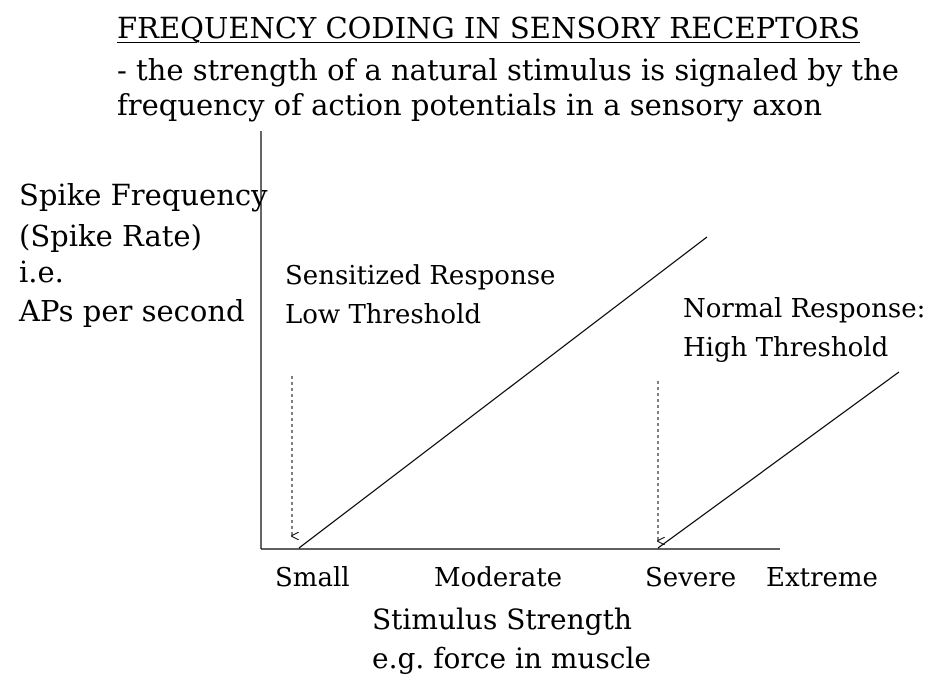 The image size is (935, 683). What do you see at coordinates (691, 578) in the screenshot?
I see `x-tick-severe: Severe` at bounding box center [691, 578].